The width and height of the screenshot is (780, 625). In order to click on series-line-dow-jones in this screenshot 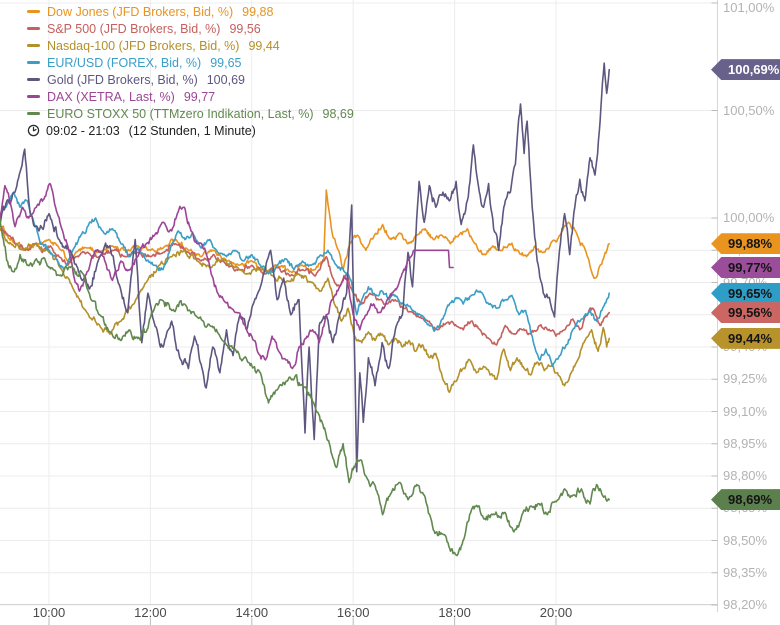, I will do `click(305, 234)`.